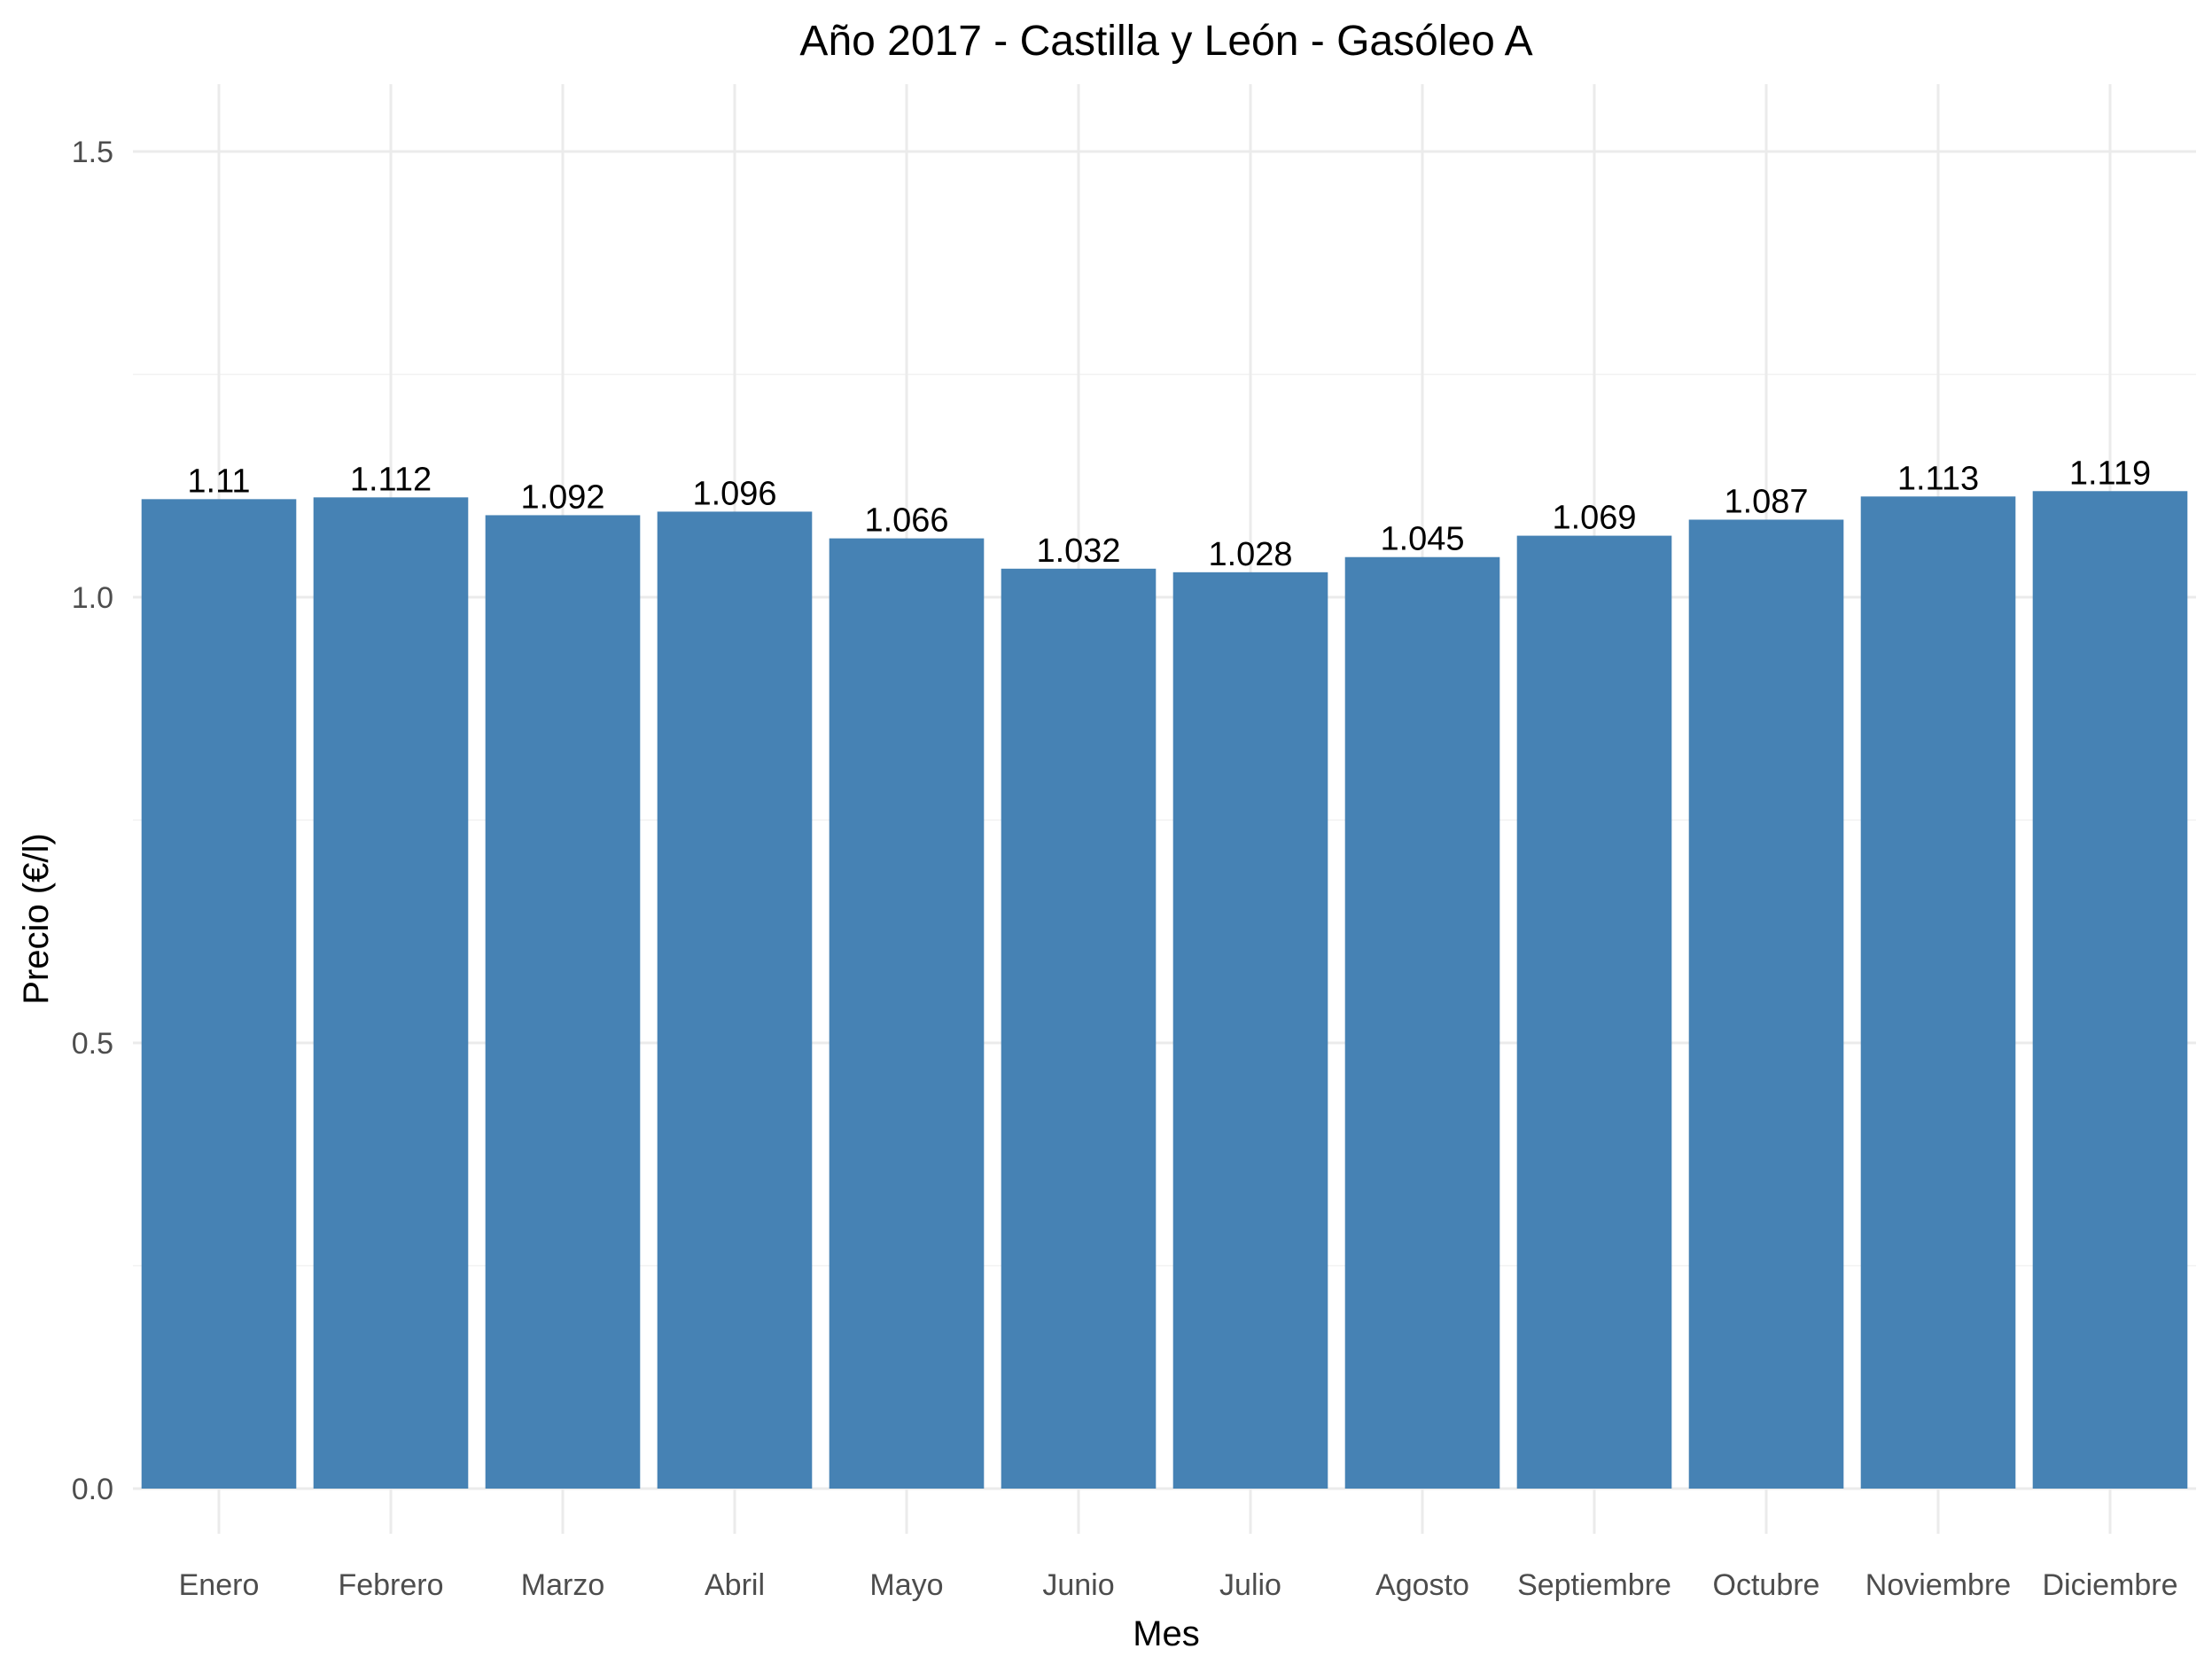  Describe the element at coordinates (1422, 540) in the screenshot. I see `data-label: 1.045` at that location.